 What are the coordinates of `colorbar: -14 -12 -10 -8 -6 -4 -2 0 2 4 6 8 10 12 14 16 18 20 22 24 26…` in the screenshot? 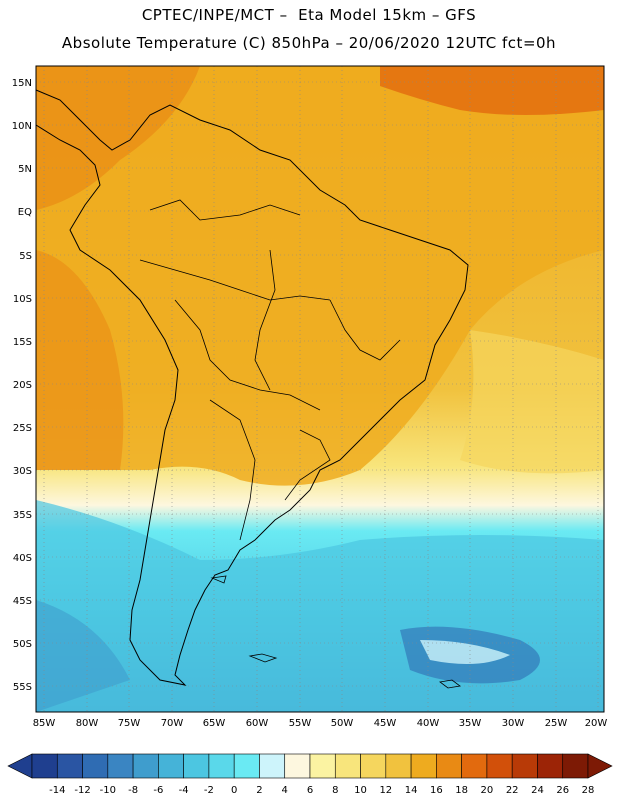 It's located at (310, 774).